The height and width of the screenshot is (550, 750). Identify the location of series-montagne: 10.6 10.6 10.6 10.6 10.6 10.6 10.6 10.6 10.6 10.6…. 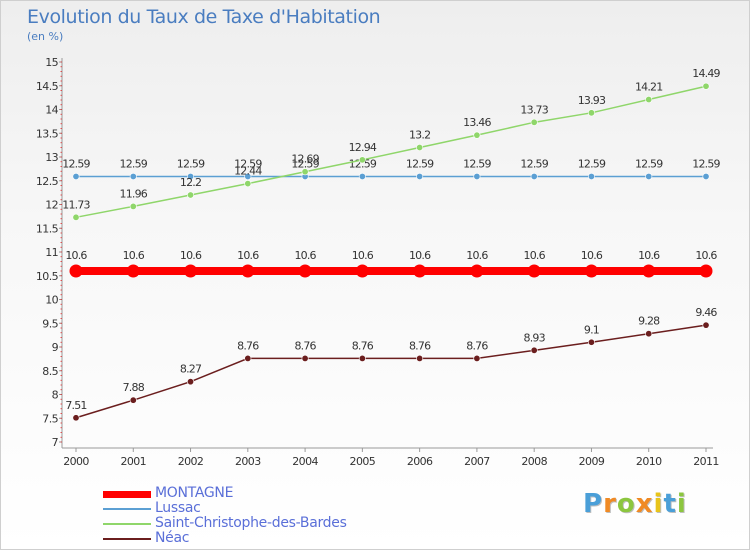
(391, 263).